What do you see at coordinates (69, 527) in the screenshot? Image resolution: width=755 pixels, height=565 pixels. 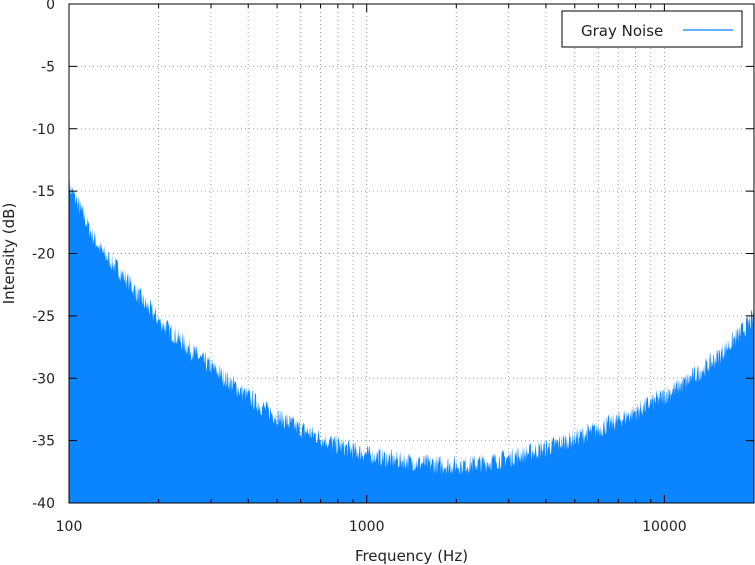 I see `x-tick-label: 100` at bounding box center [69, 527].